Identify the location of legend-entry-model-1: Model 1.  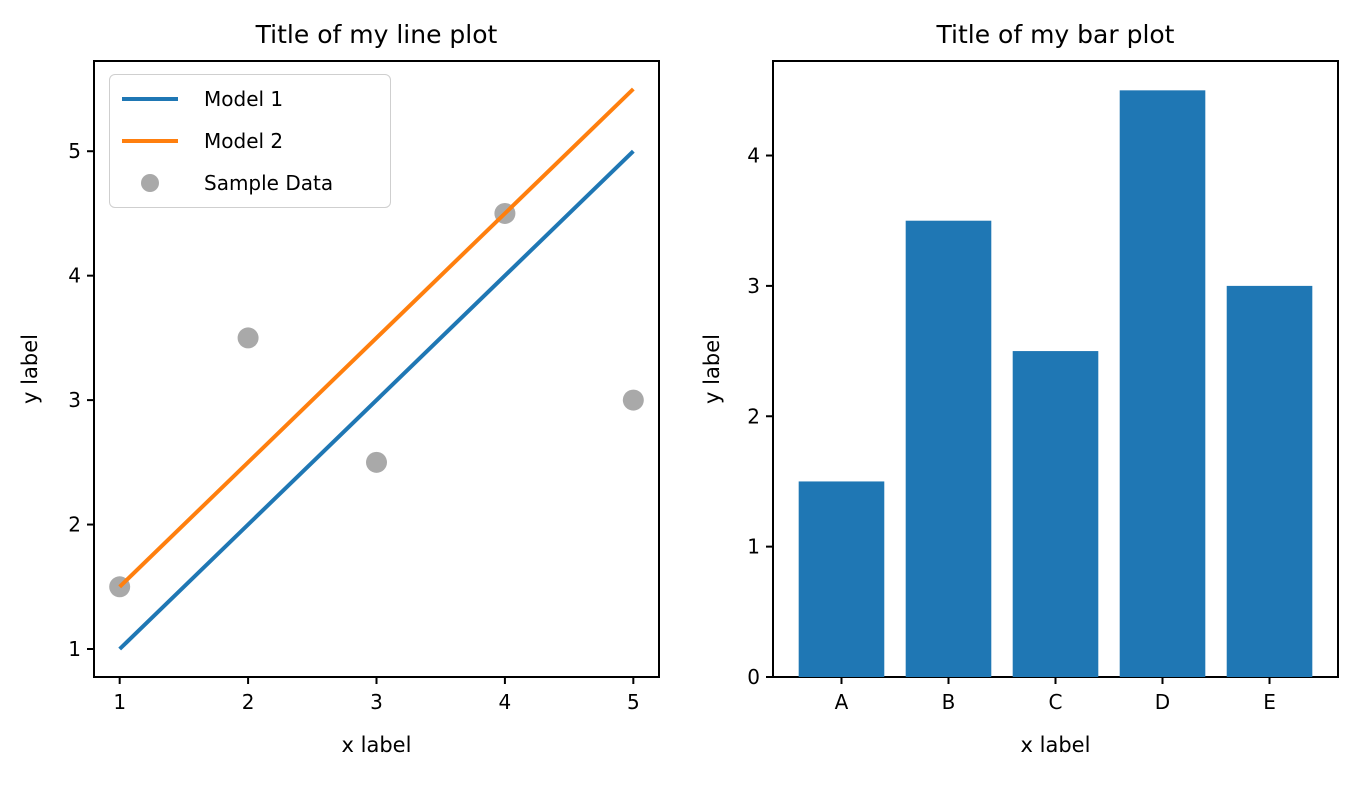
(250, 99).